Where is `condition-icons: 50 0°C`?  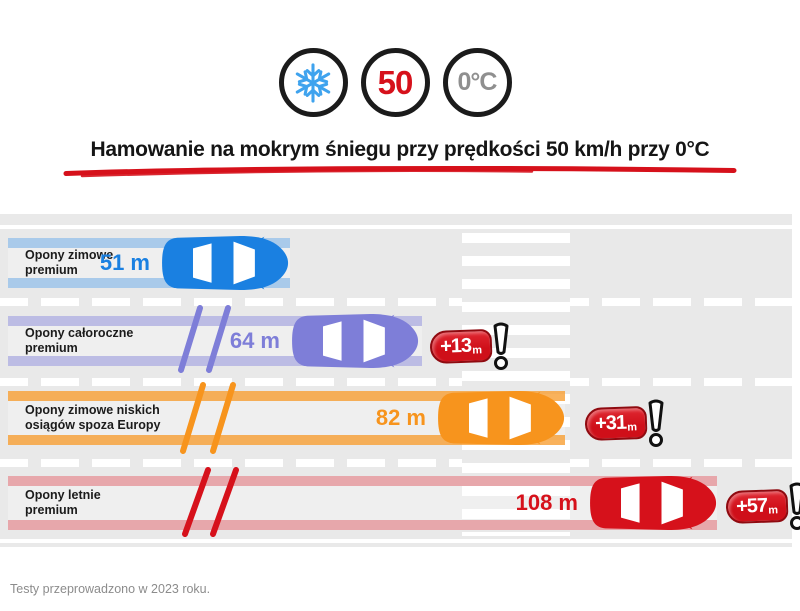 condition-icons: 50 0°C is located at coordinates (395, 82).